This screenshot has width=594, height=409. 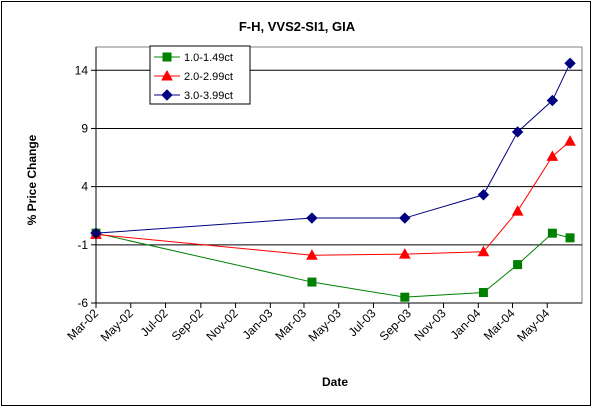 I want to click on x-axis-title: Date, so click(x=335, y=382).